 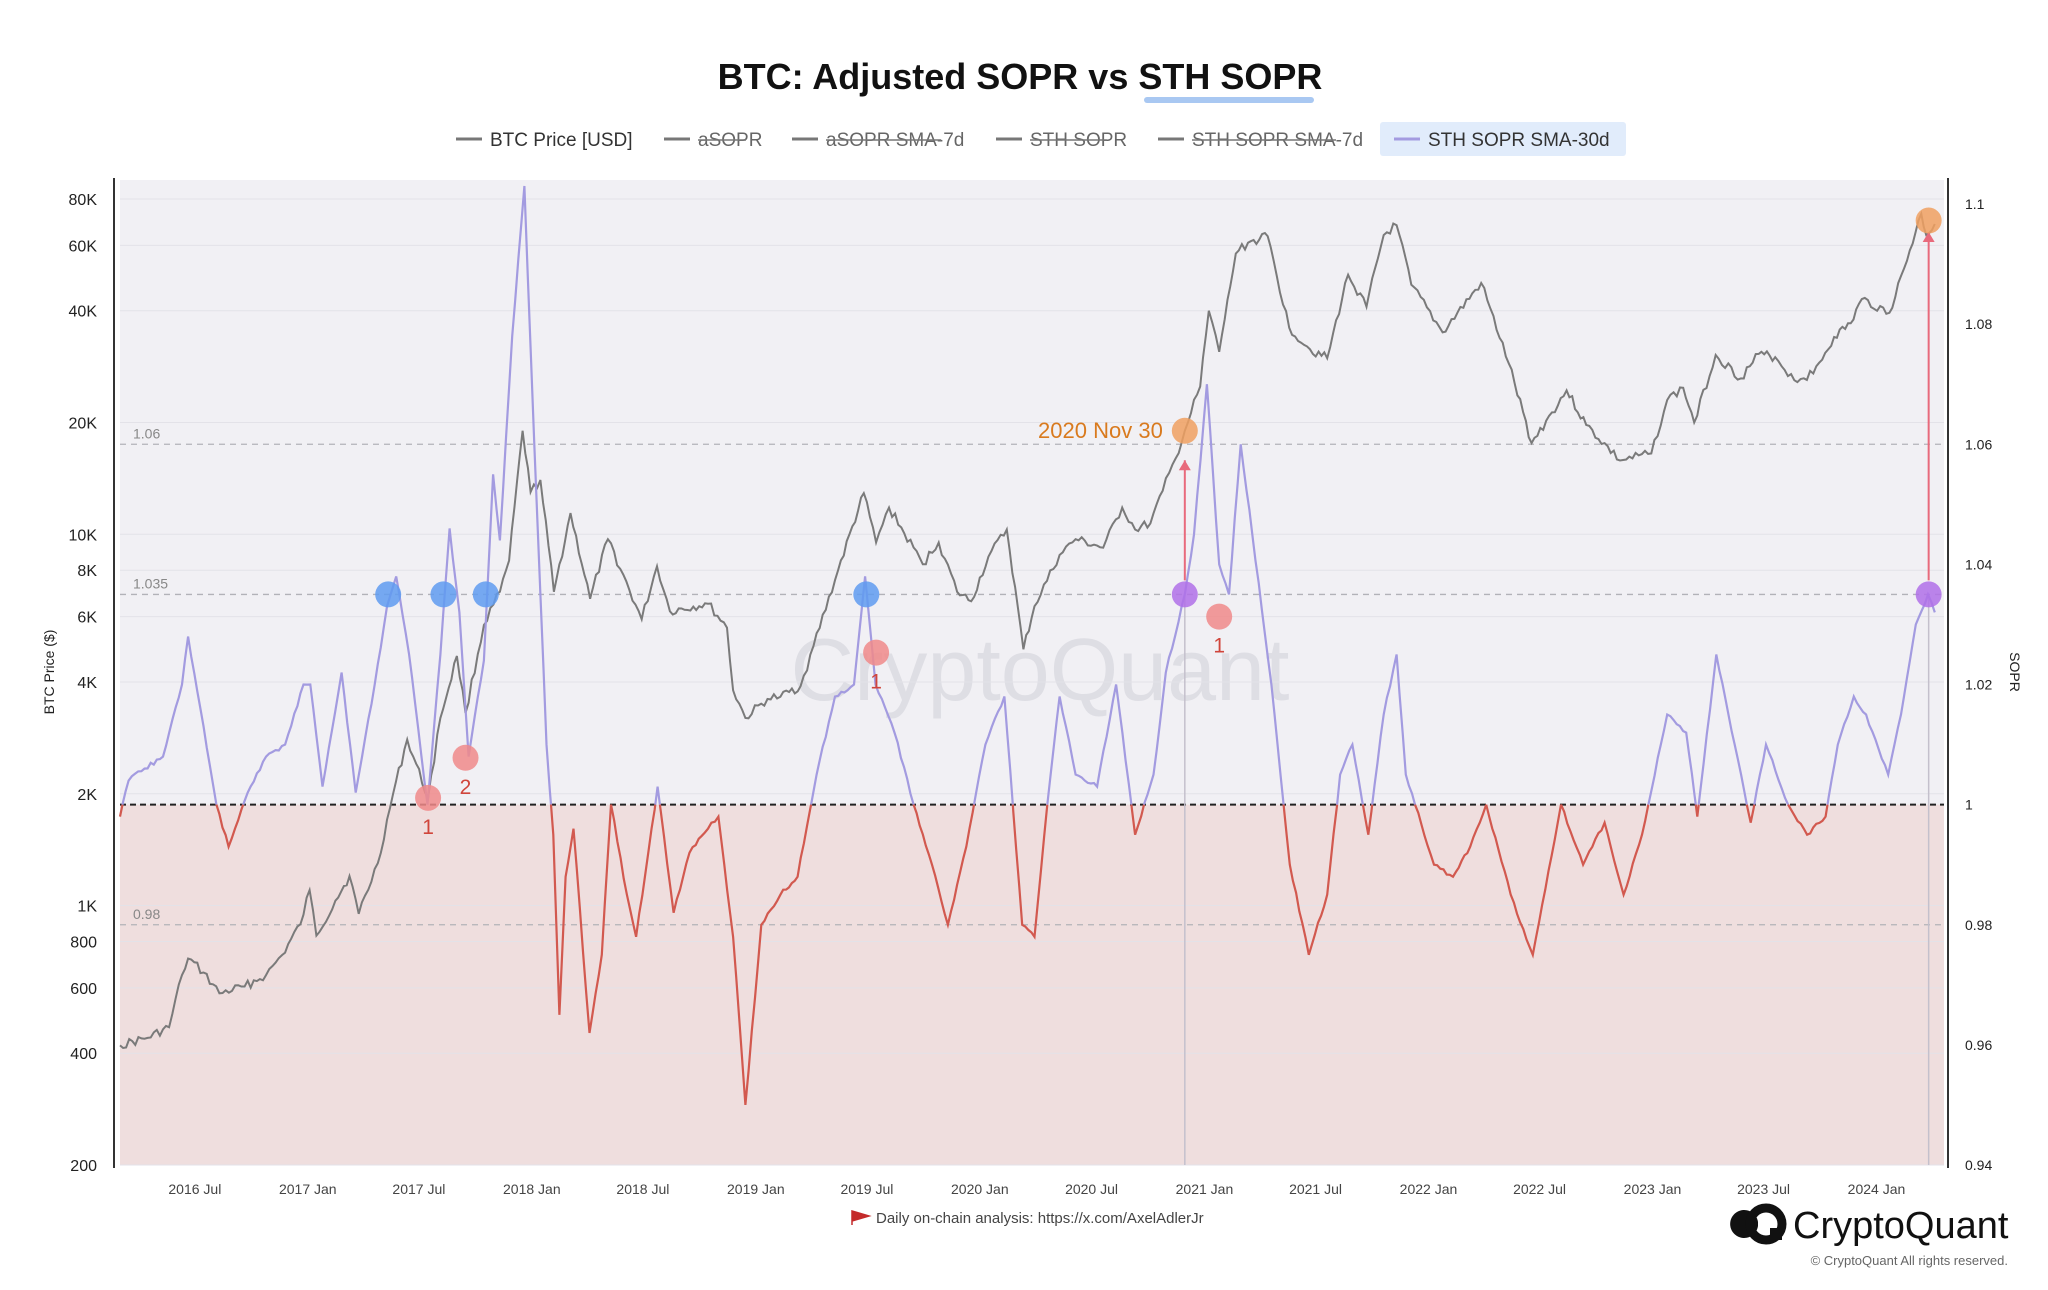 I want to click on reference-line-label: 0.98, so click(x=146, y=914).